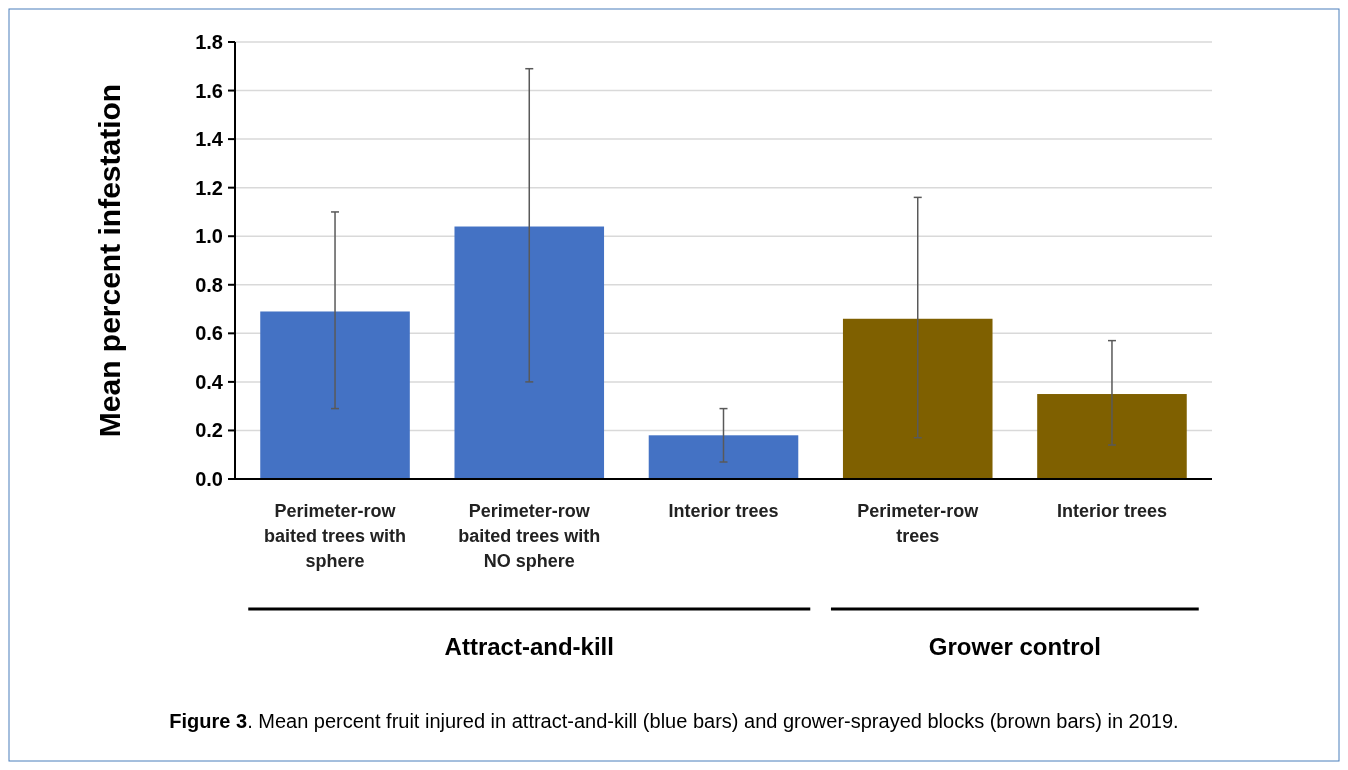  Describe the element at coordinates (109, 260) in the screenshot. I see `y-axis-title: Mean percent infestation` at that location.